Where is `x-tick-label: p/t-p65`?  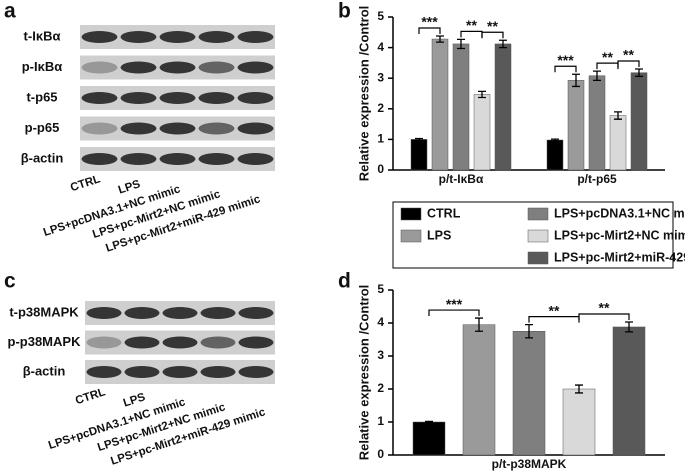 x-tick-label: p/t-p65 is located at coordinates (597, 179).